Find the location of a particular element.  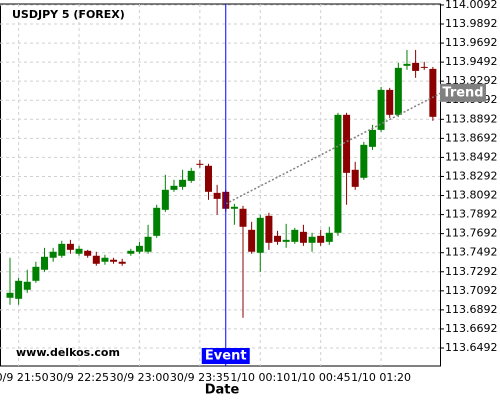

x-tick-label: 1/10 01:20 is located at coordinates (381, 377).